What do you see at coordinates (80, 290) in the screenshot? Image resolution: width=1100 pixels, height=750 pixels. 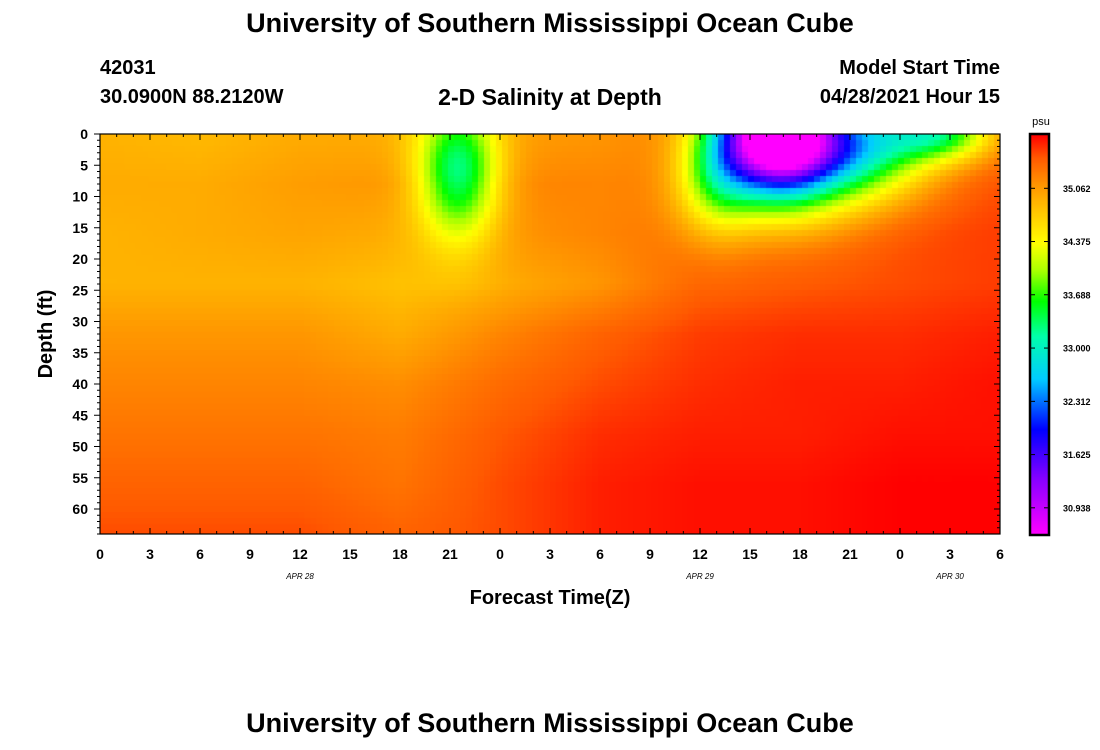 I see `y-tick-label: 25` at bounding box center [80, 290].